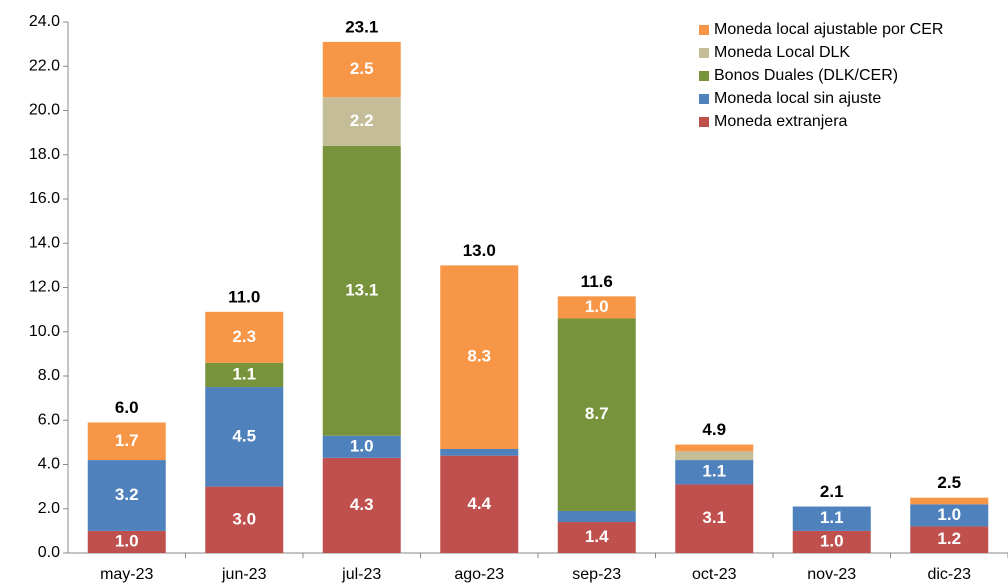 The image size is (1008, 585). What do you see at coordinates (949, 574) in the screenshot?
I see `x-tick-label: dic-23` at bounding box center [949, 574].